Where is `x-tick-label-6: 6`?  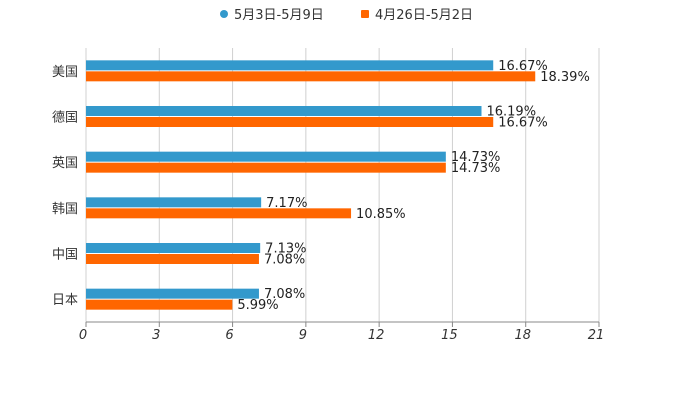
x-tick-label-6: 6 is located at coordinates (229, 335).